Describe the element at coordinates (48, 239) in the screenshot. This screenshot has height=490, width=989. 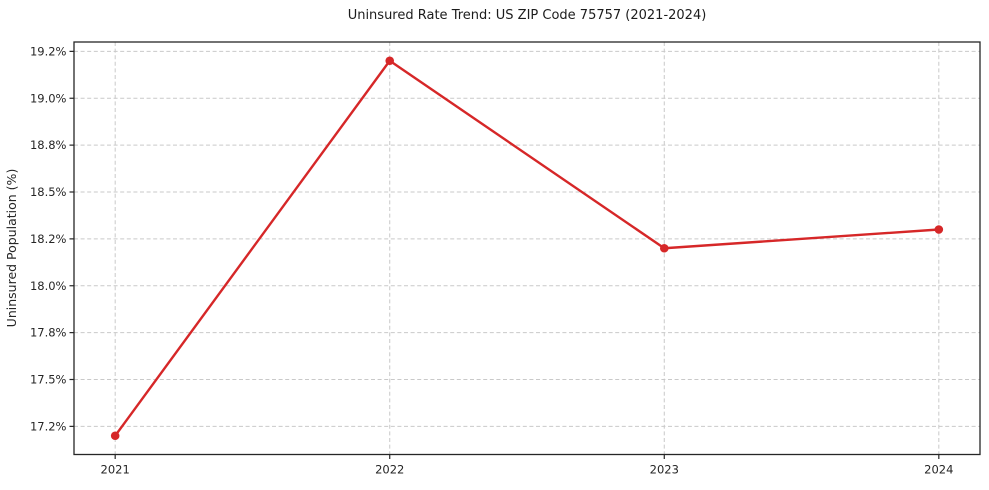
I see `y-tick-label: 18.2%` at that location.